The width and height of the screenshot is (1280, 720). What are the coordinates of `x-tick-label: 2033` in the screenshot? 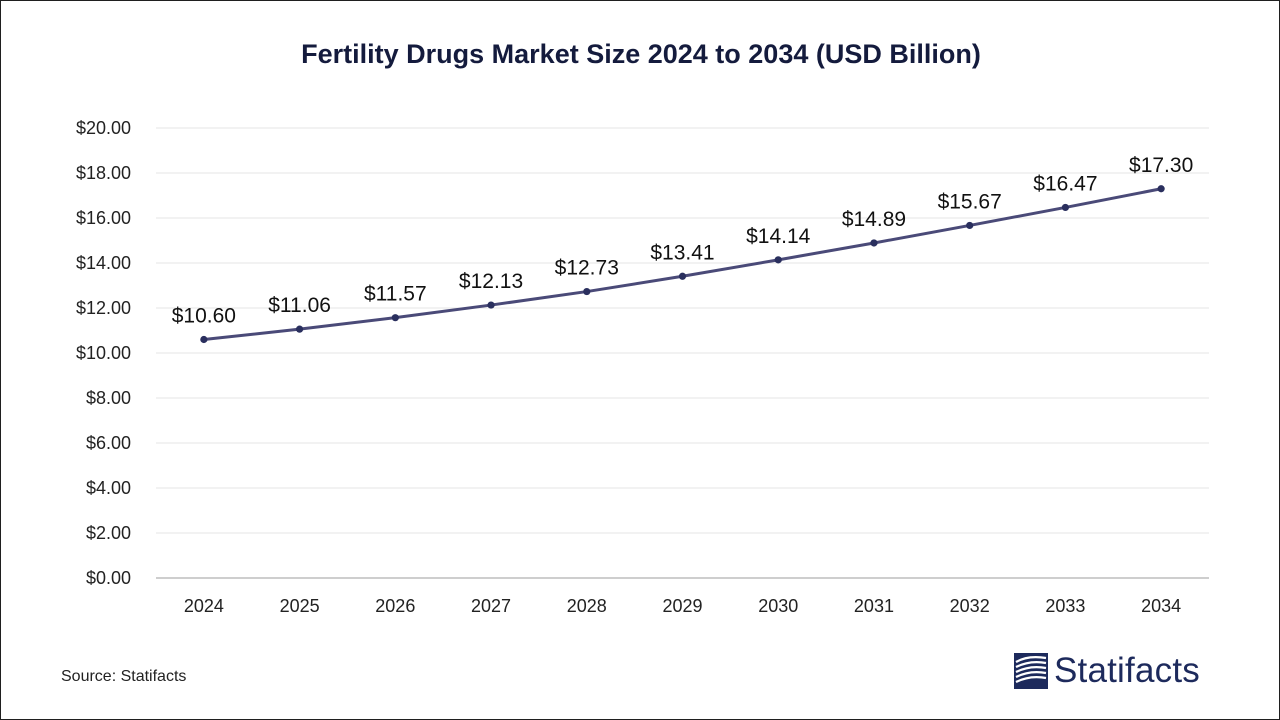 It's located at (1065, 606).